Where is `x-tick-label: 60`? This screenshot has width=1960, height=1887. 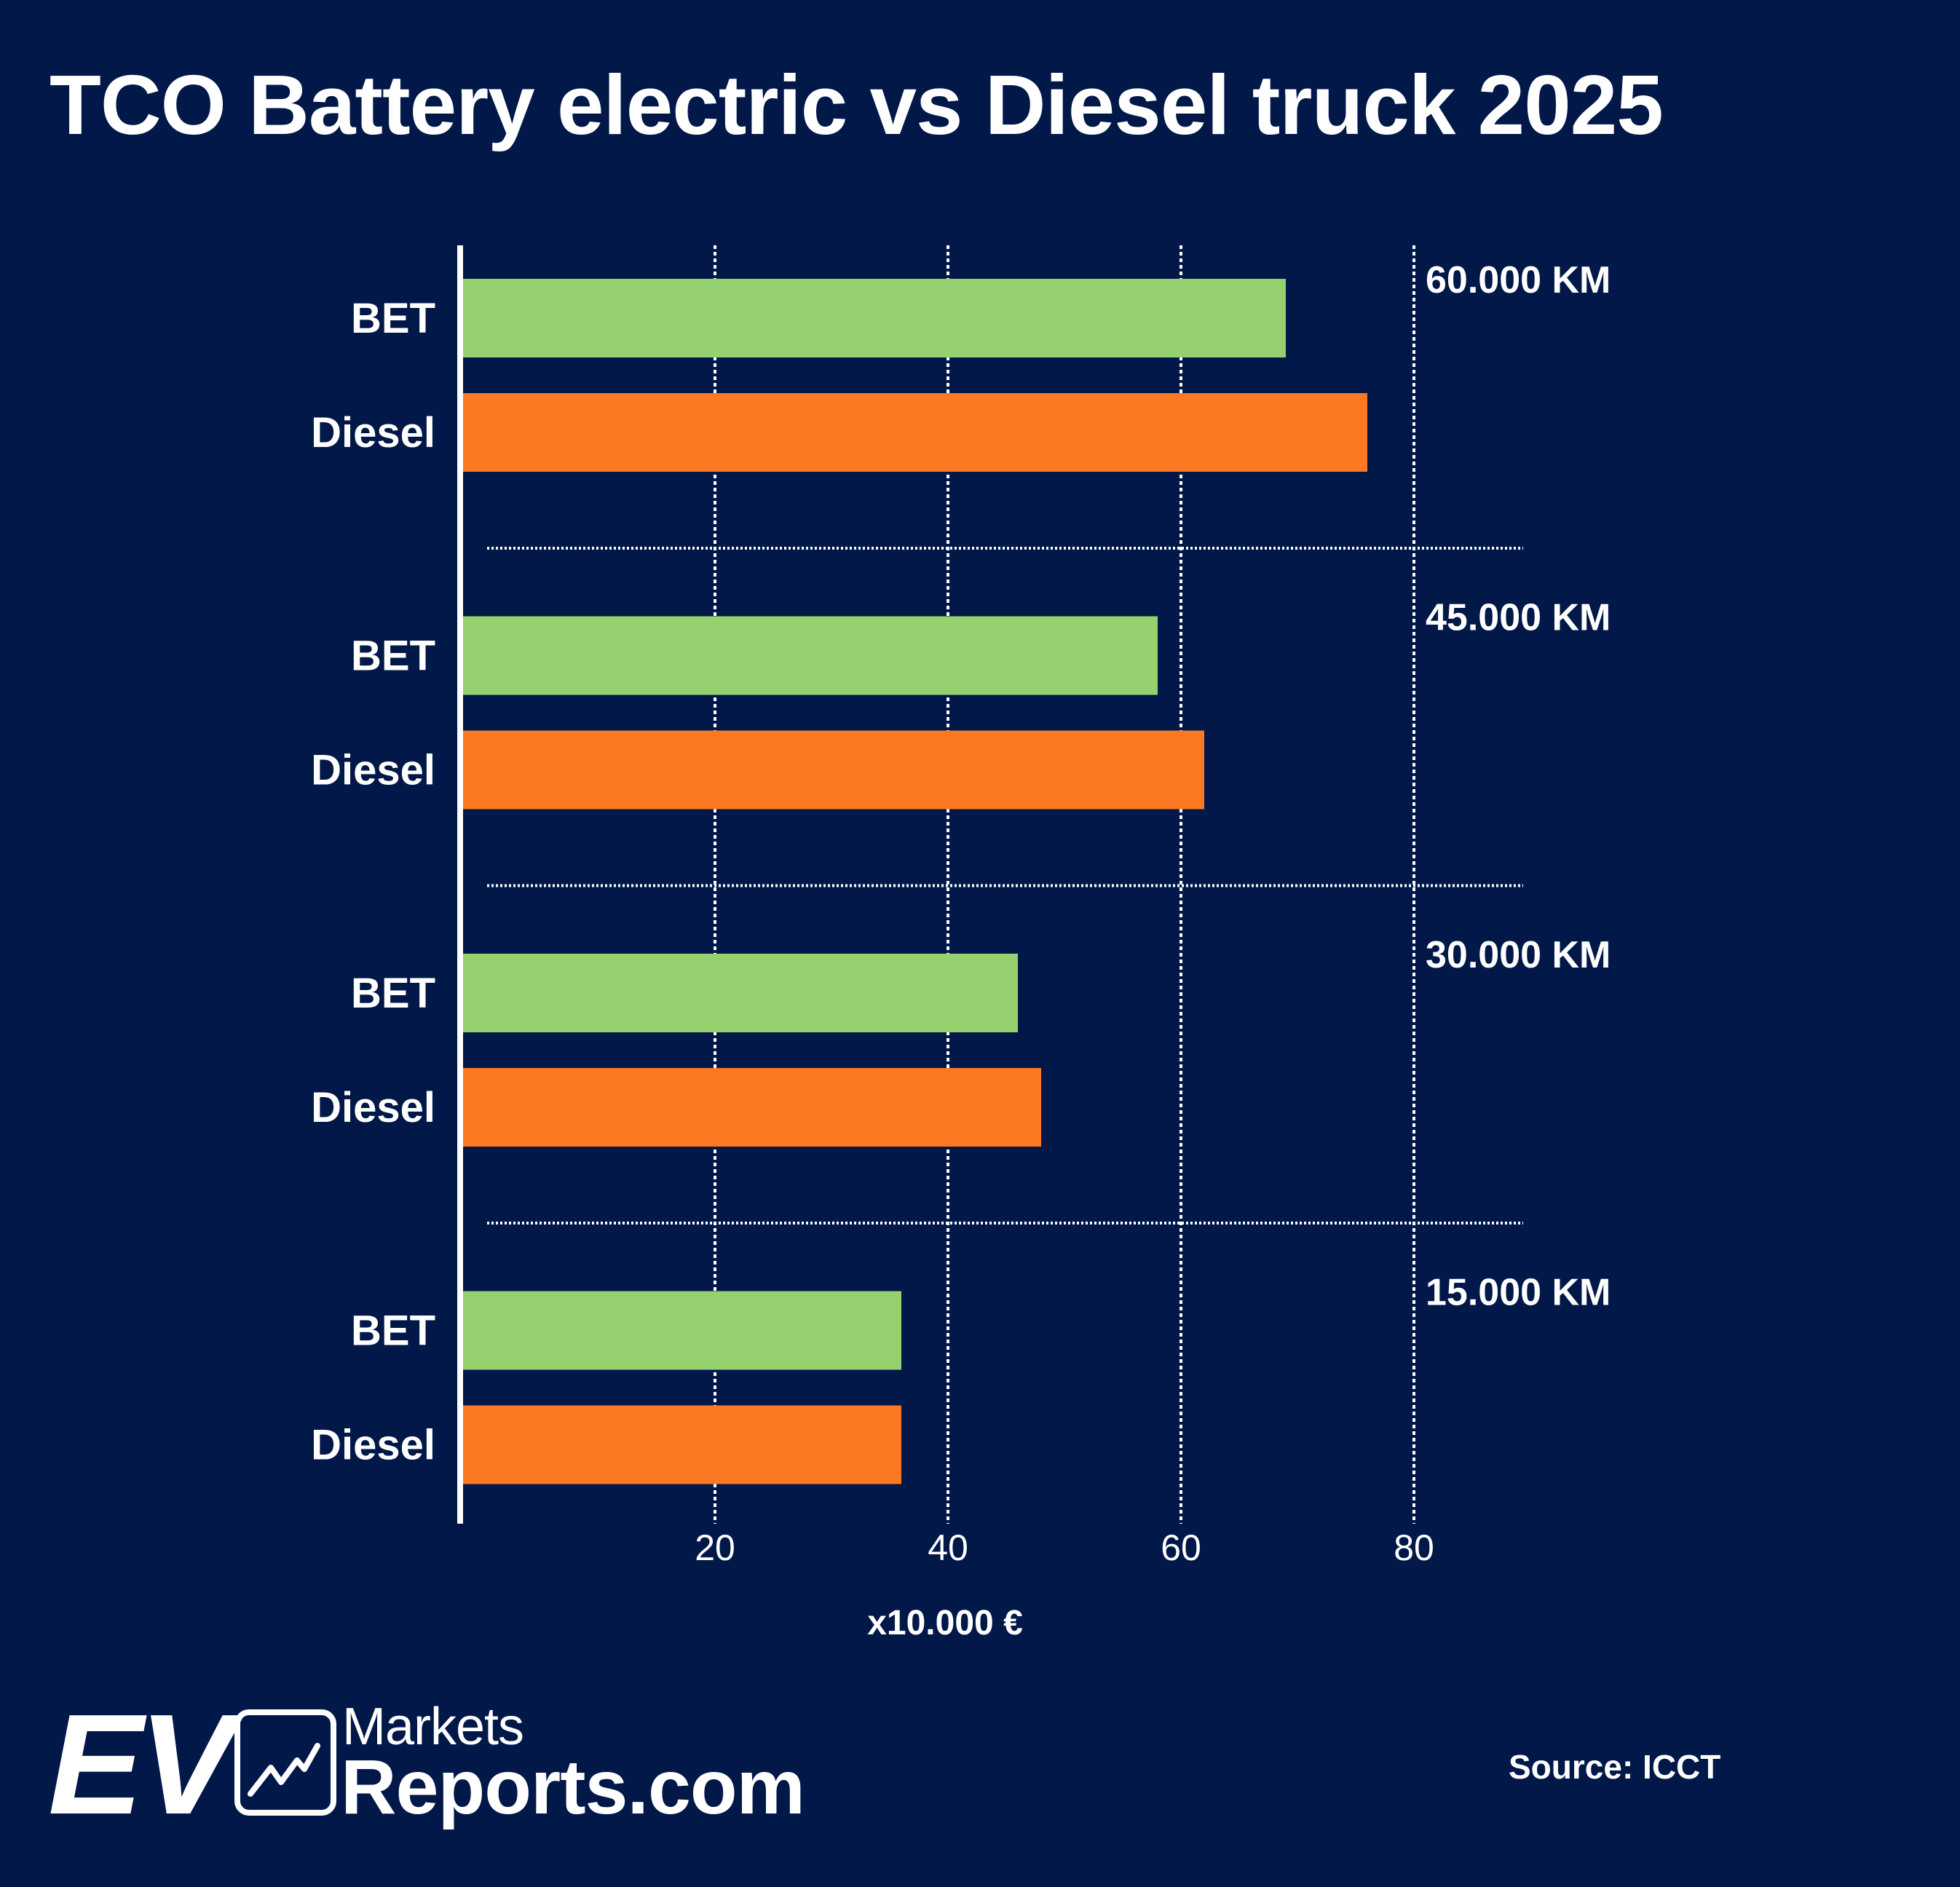 x-tick-label: 60 is located at coordinates (1181, 1547).